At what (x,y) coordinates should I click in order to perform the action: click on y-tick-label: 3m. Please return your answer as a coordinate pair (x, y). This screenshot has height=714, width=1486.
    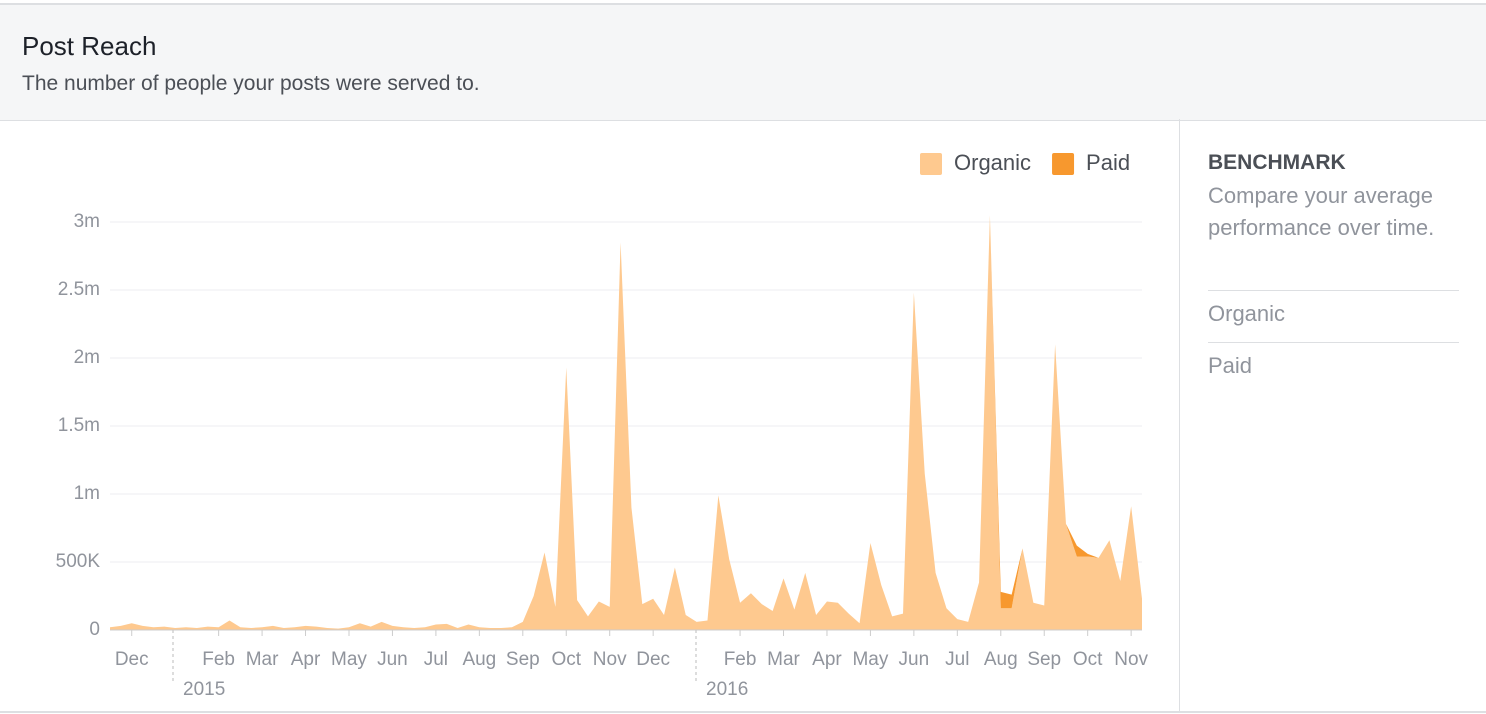
    Looking at the image, I should click on (87, 221).